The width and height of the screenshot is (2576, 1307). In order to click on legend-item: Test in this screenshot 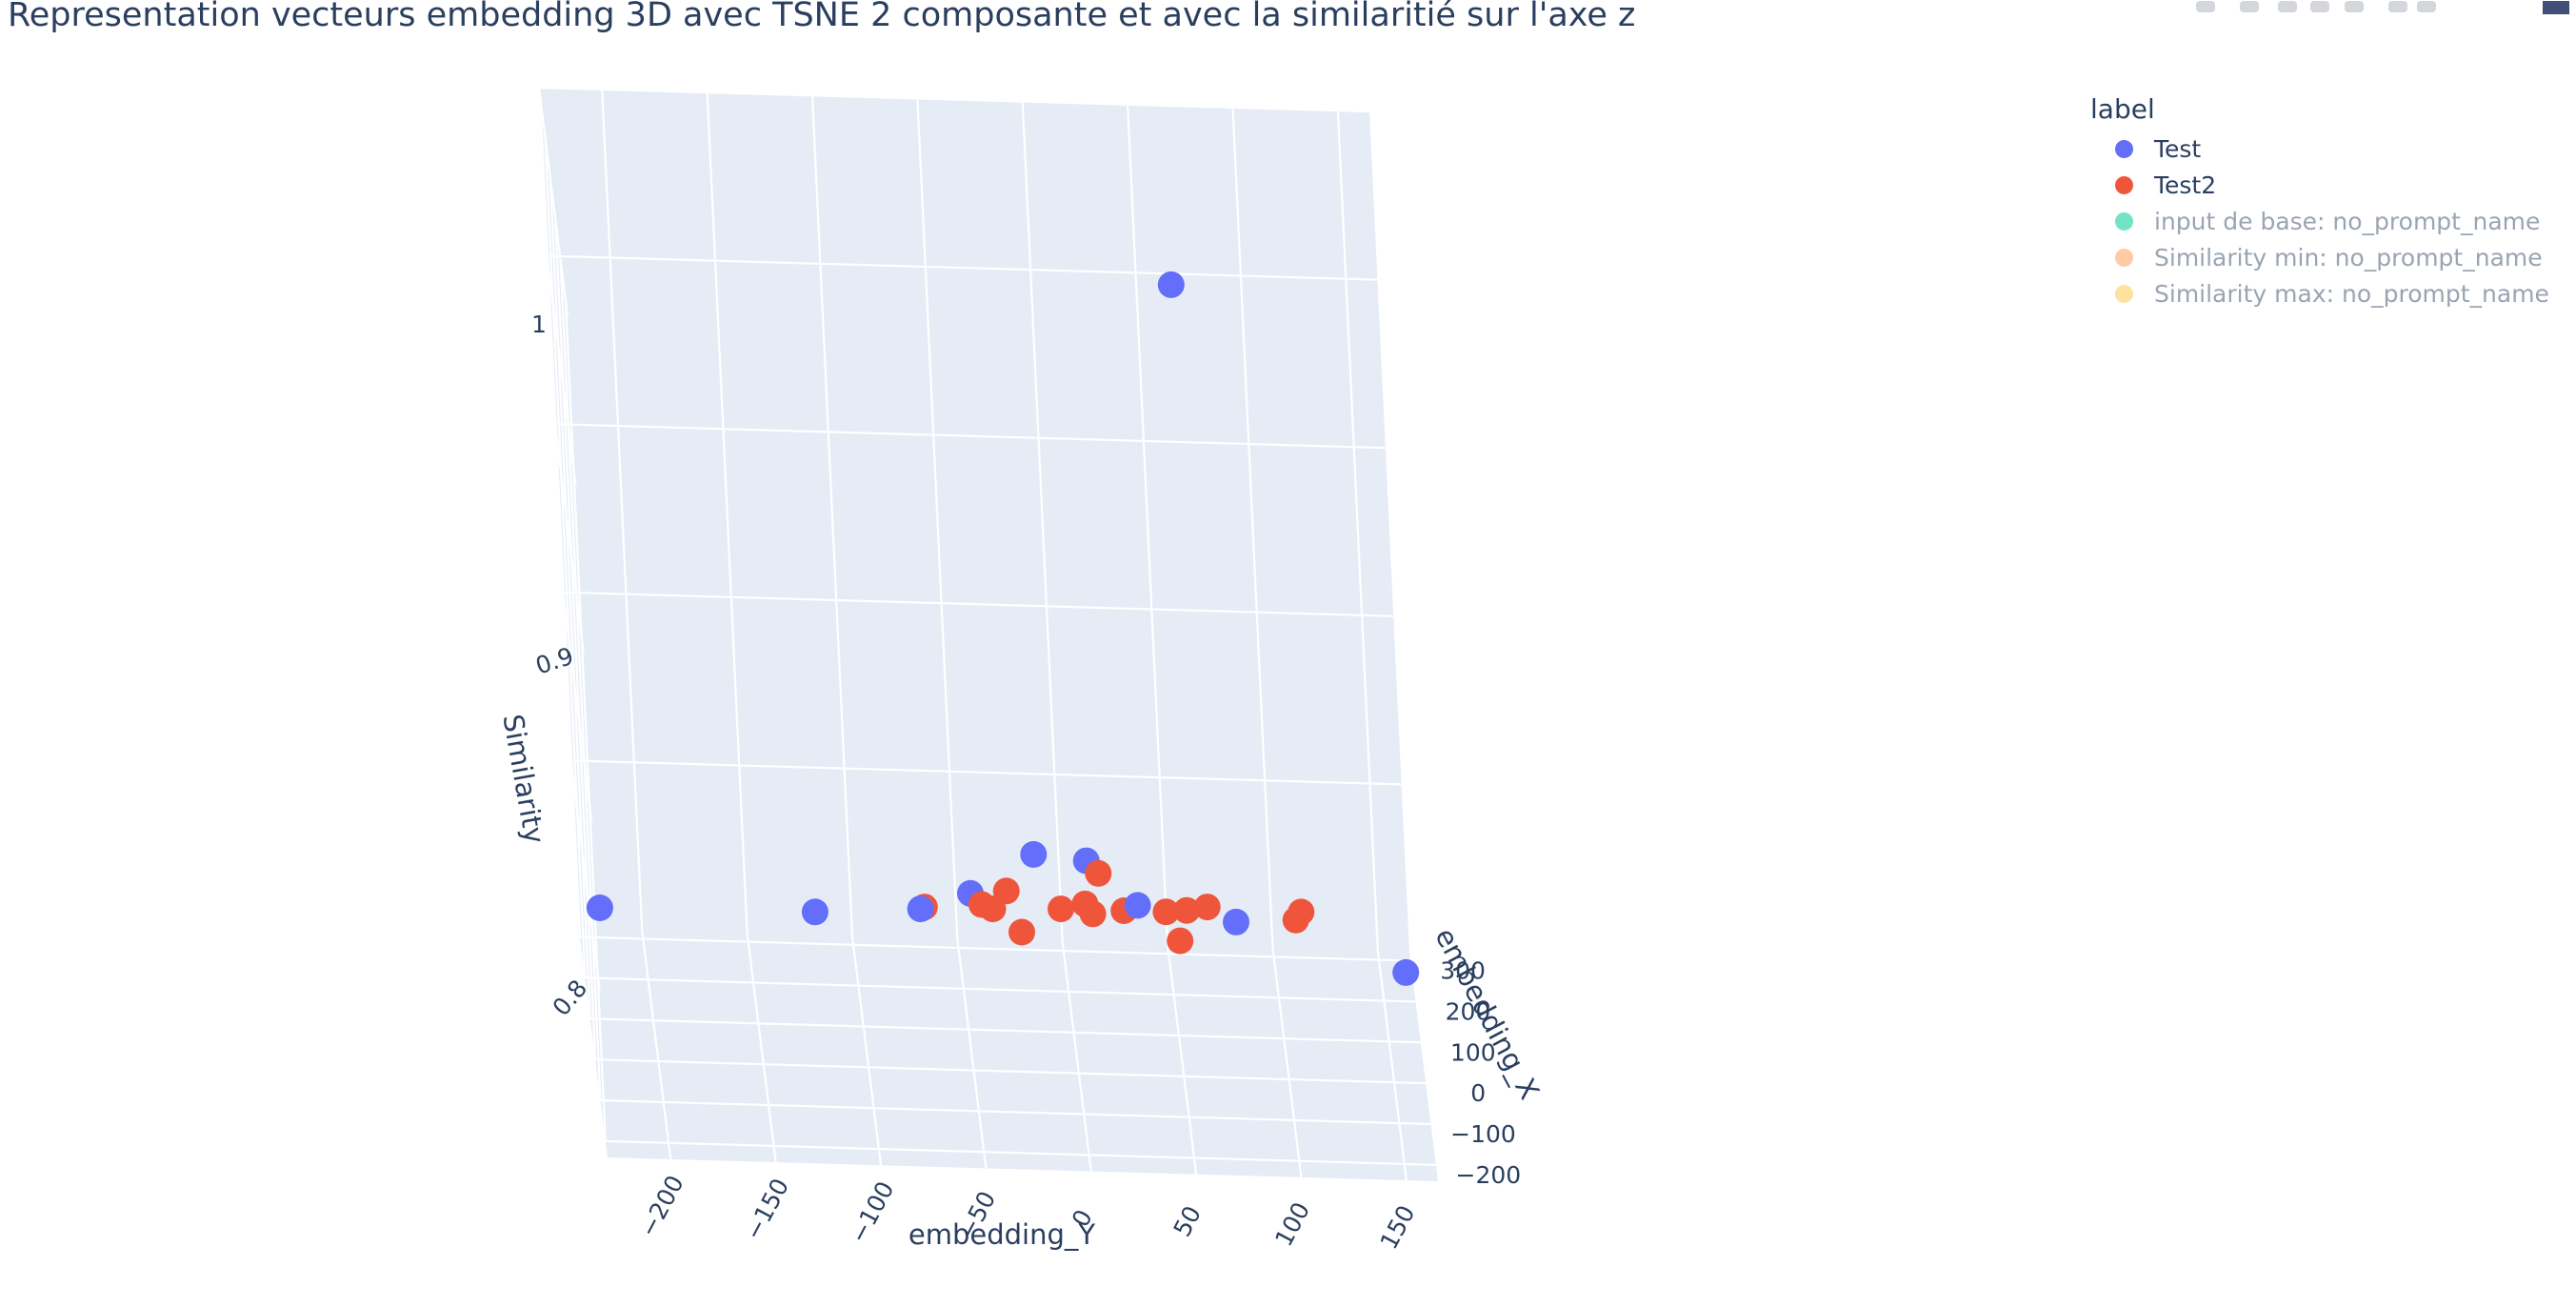, I will do `click(2320, 149)`.